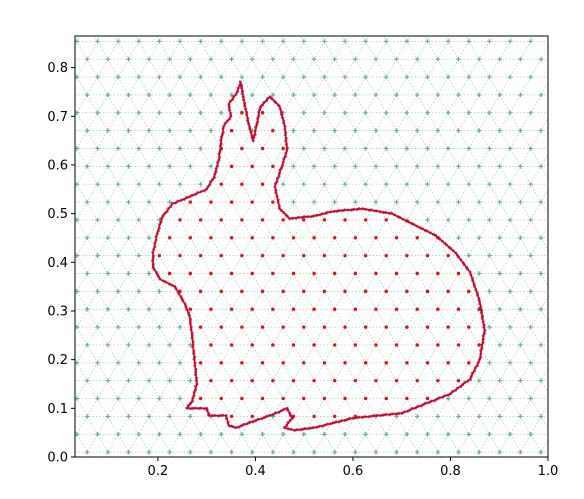  I want to click on x-tick-label: 0.4, so click(255, 471).